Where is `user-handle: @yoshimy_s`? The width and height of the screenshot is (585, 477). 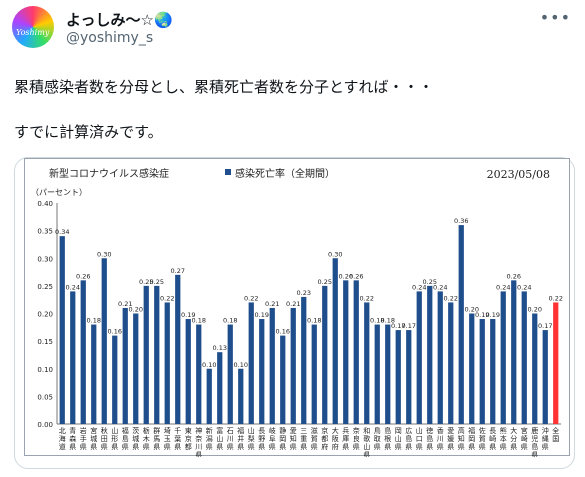
user-handle: @yoshimy_s is located at coordinates (110, 38).